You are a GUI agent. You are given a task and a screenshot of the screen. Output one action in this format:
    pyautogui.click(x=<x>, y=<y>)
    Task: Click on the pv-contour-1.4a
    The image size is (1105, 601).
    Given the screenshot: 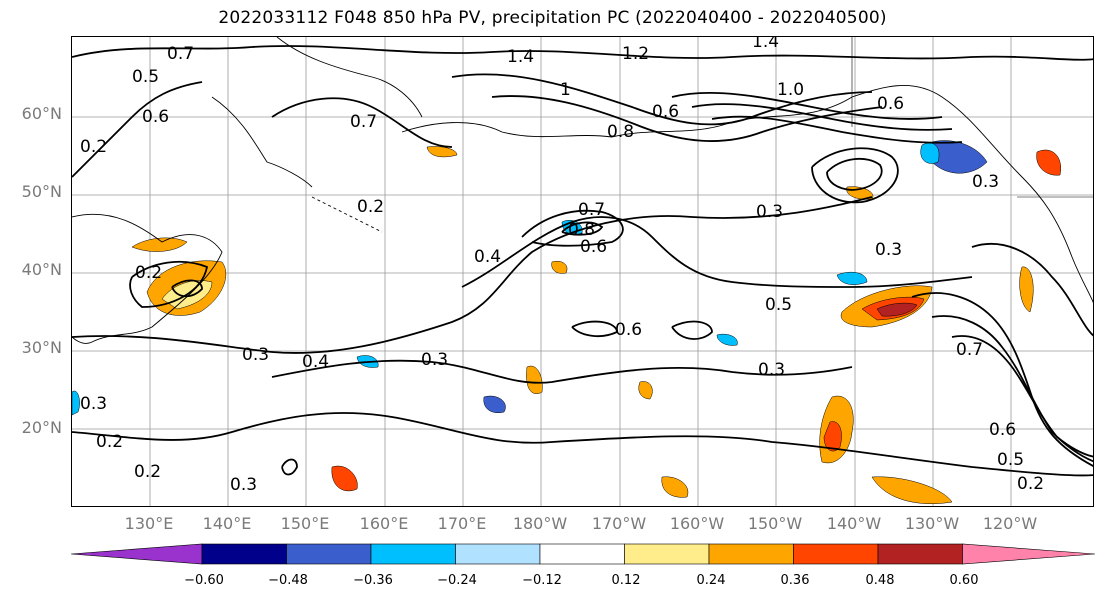 What is the action you would take?
    pyautogui.click(x=662, y=99)
    